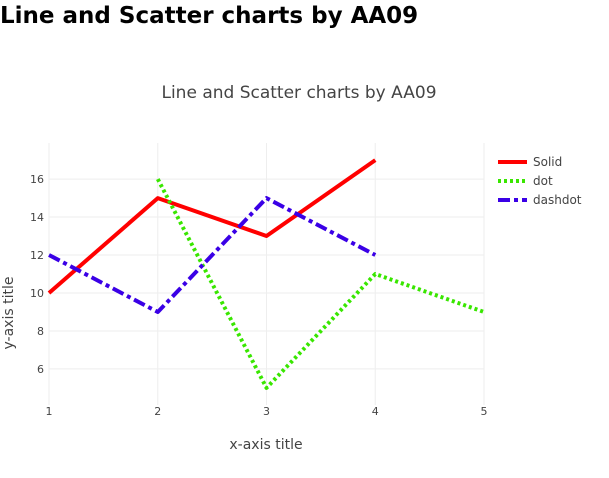 The image size is (609, 478). What do you see at coordinates (375, 411) in the screenshot?
I see `x-tick-label: 4` at bounding box center [375, 411].